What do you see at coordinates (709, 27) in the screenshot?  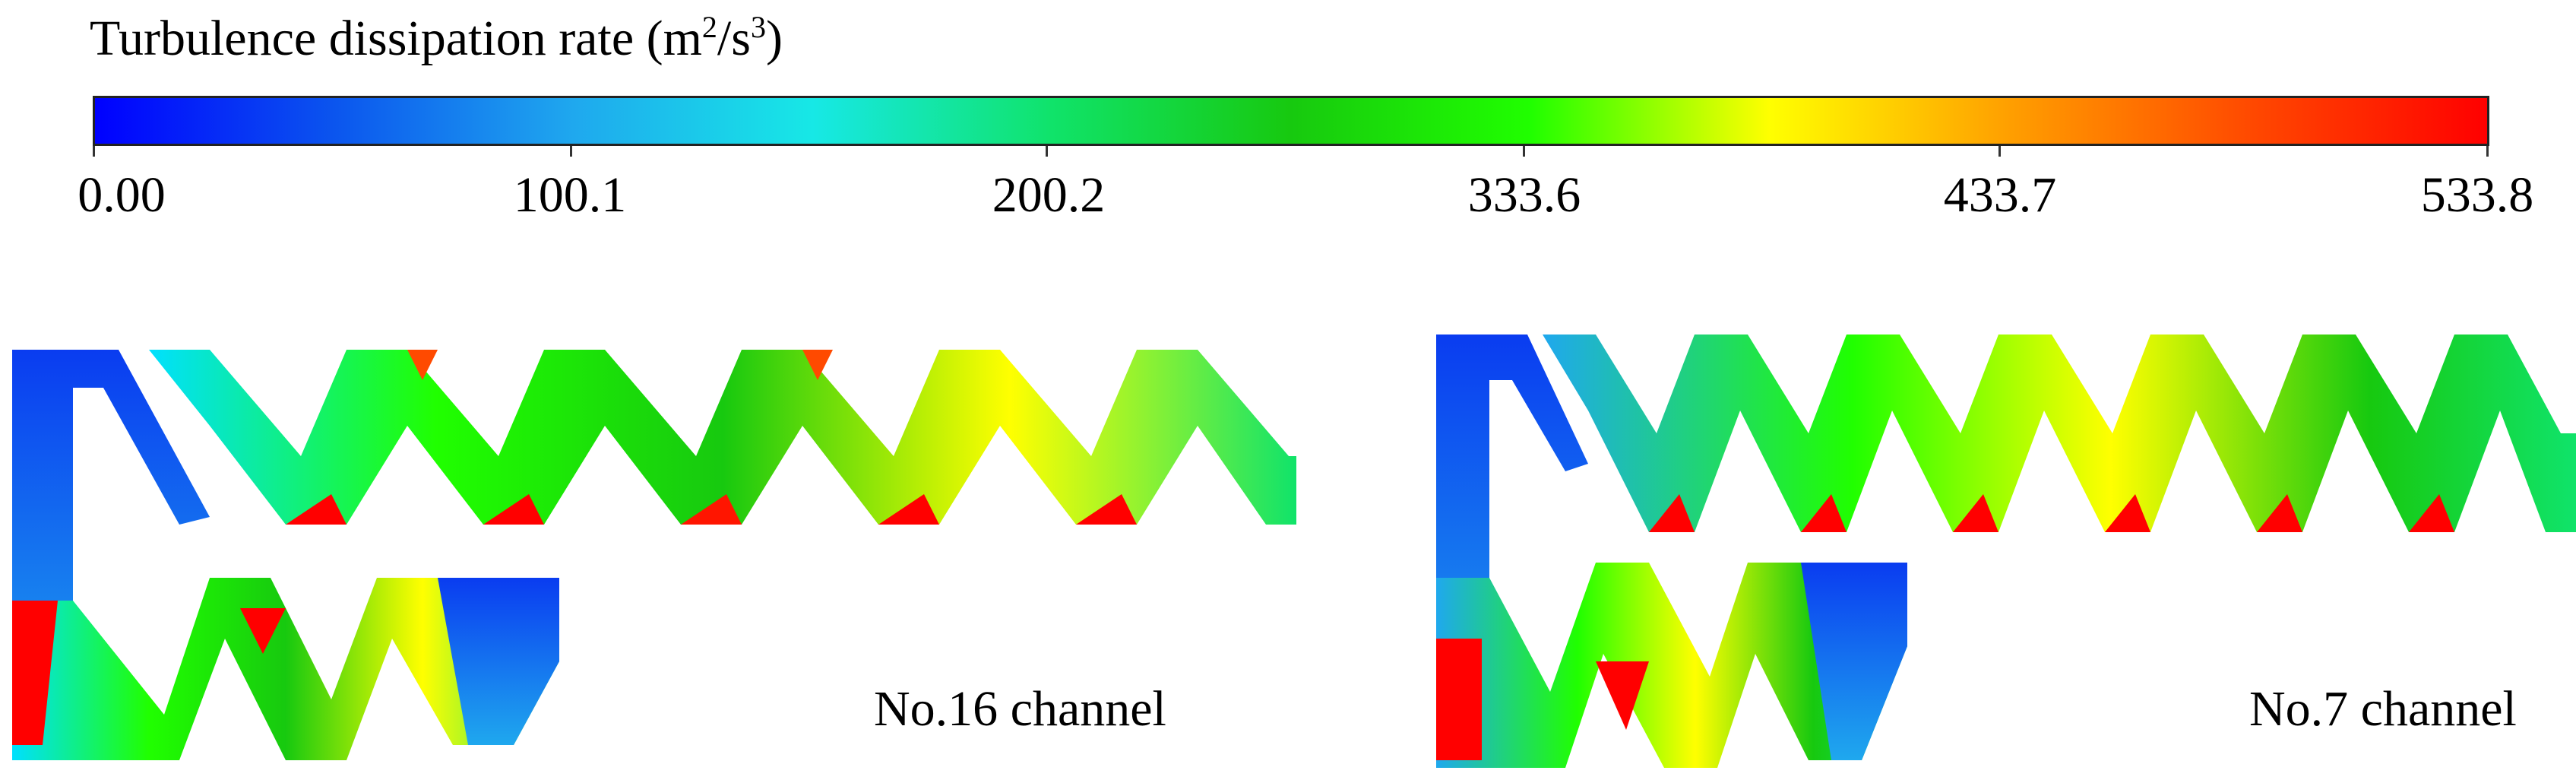 I see `legend-title-sup-1: 2` at bounding box center [709, 27].